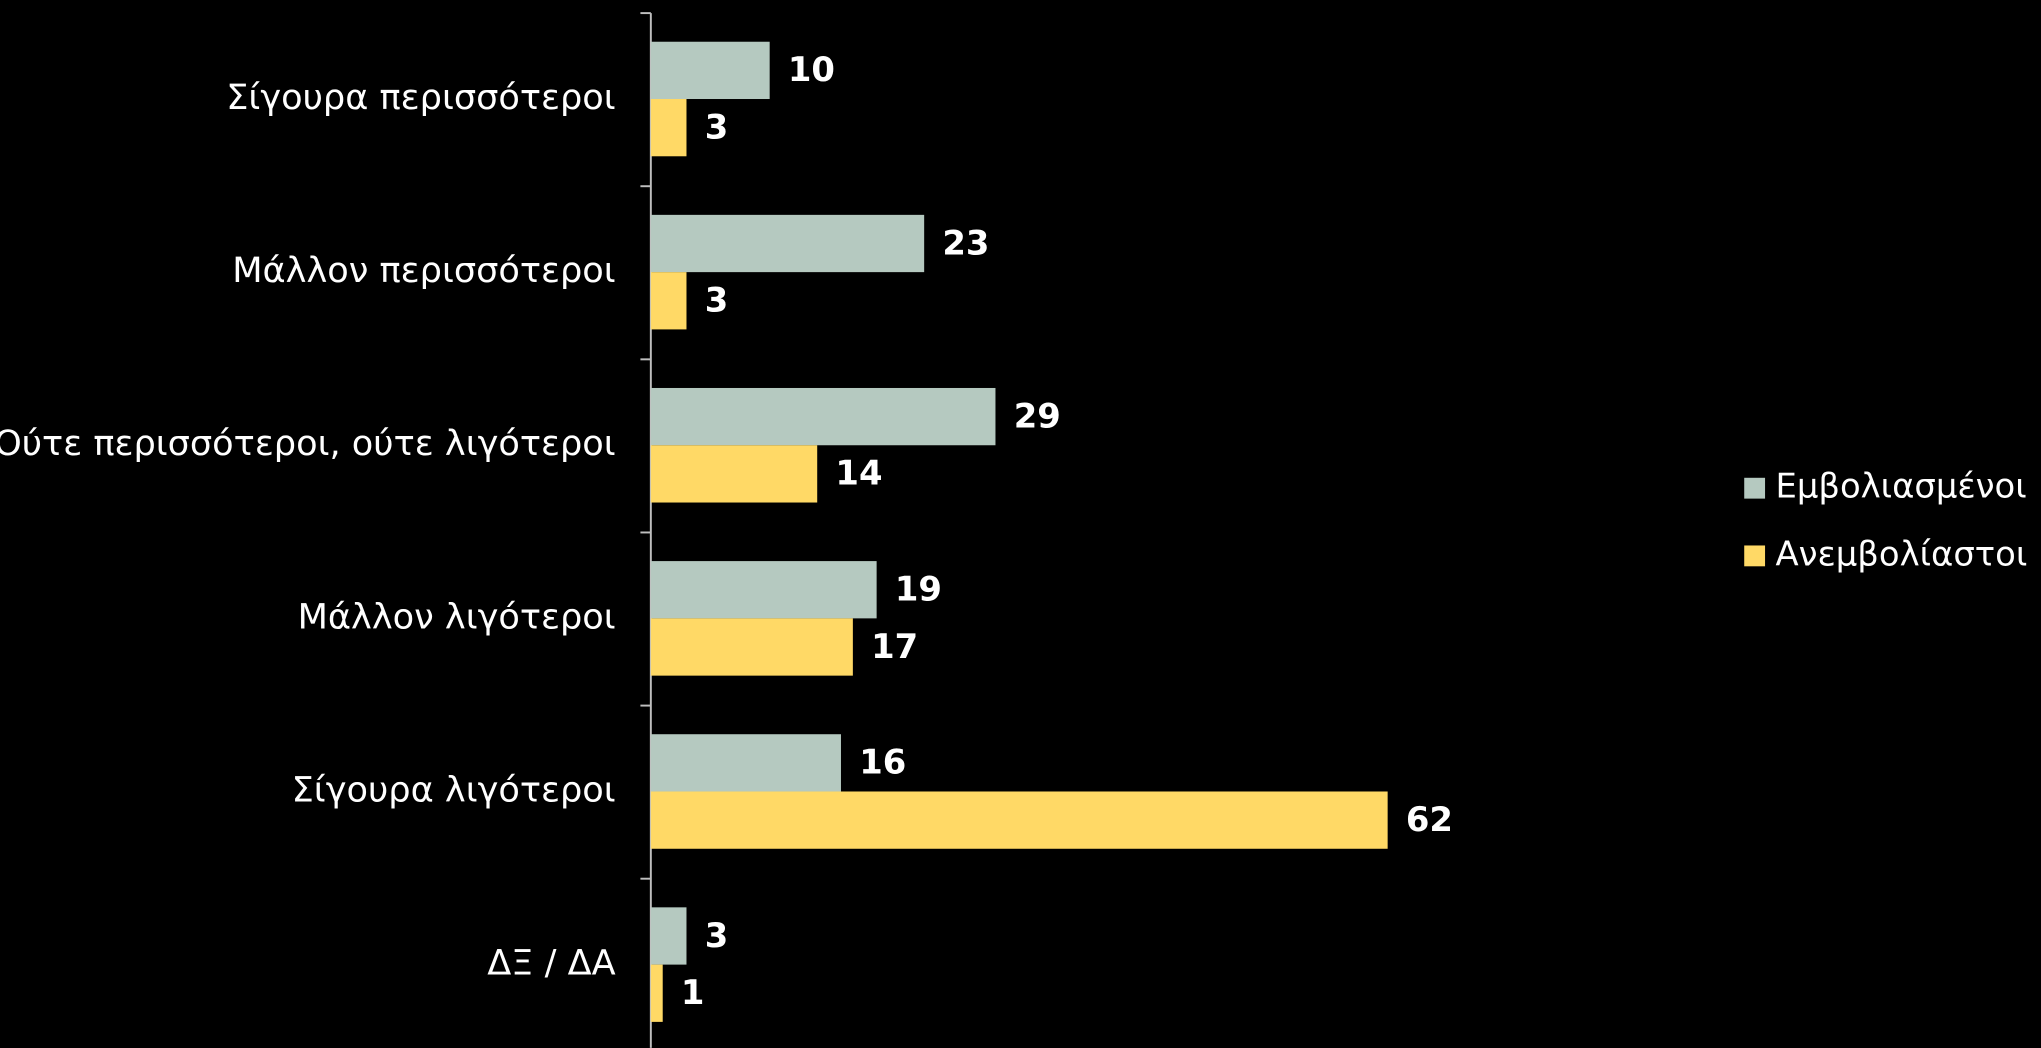 This screenshot has height=1048, width=2041. What do you see at coordinates (918, 589) in the screenshot?
I see `data-label: 19` at bounding box center [918, 589].